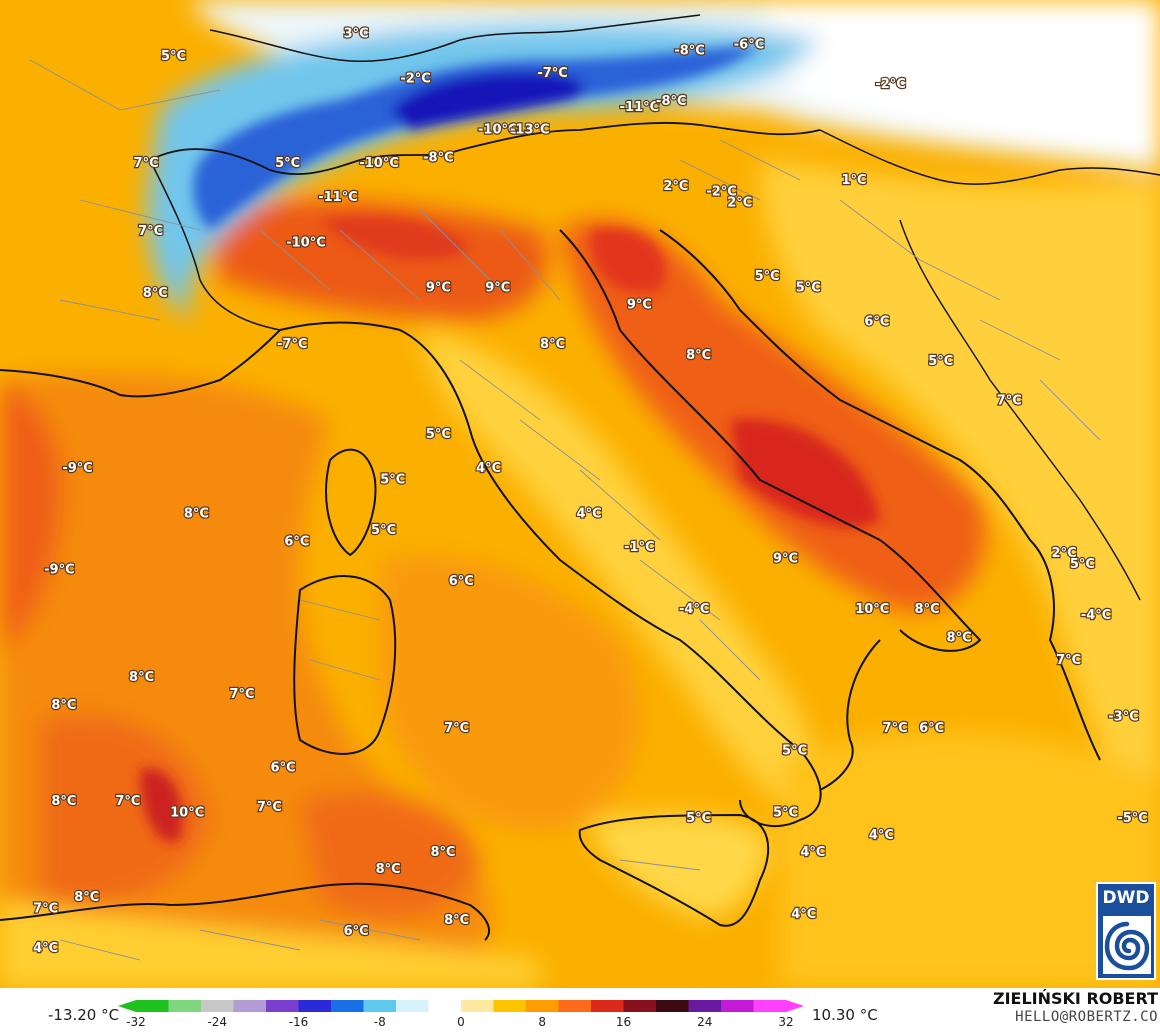 The image size is (1160, 1035). What do you see at coordinates (77, 468) in the screenshot?
I see `temperature-label: -9°C` at bounding box center [77, 468].